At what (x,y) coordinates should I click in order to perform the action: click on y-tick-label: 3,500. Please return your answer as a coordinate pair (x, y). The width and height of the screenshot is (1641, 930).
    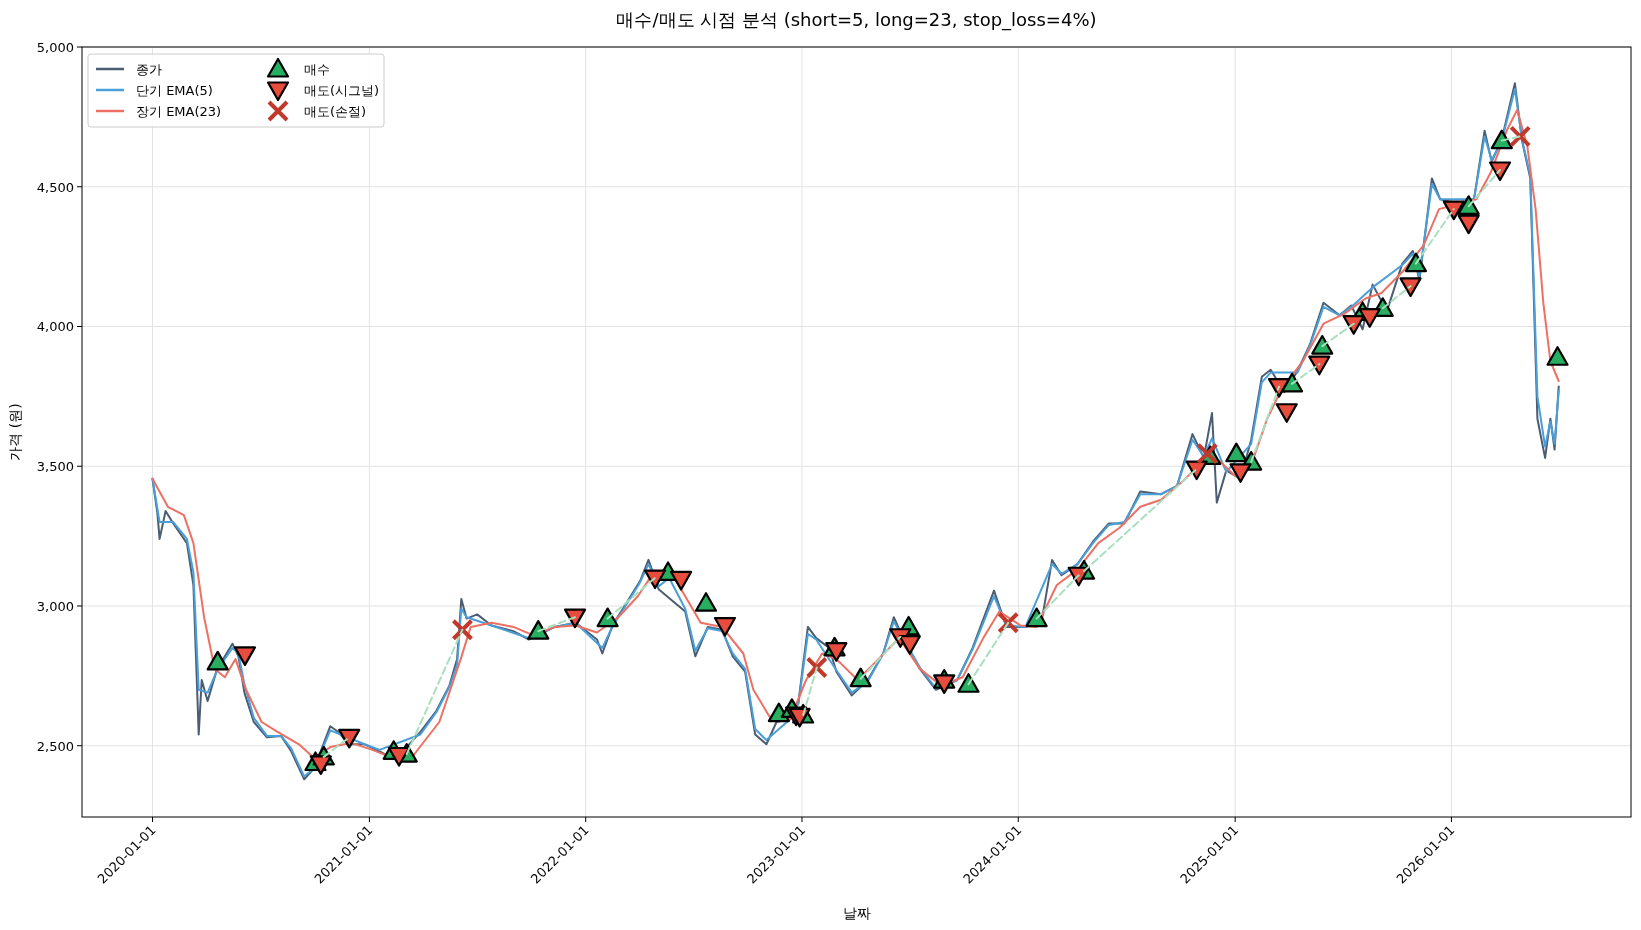
    Looking at the image, I should click on (55, 467).